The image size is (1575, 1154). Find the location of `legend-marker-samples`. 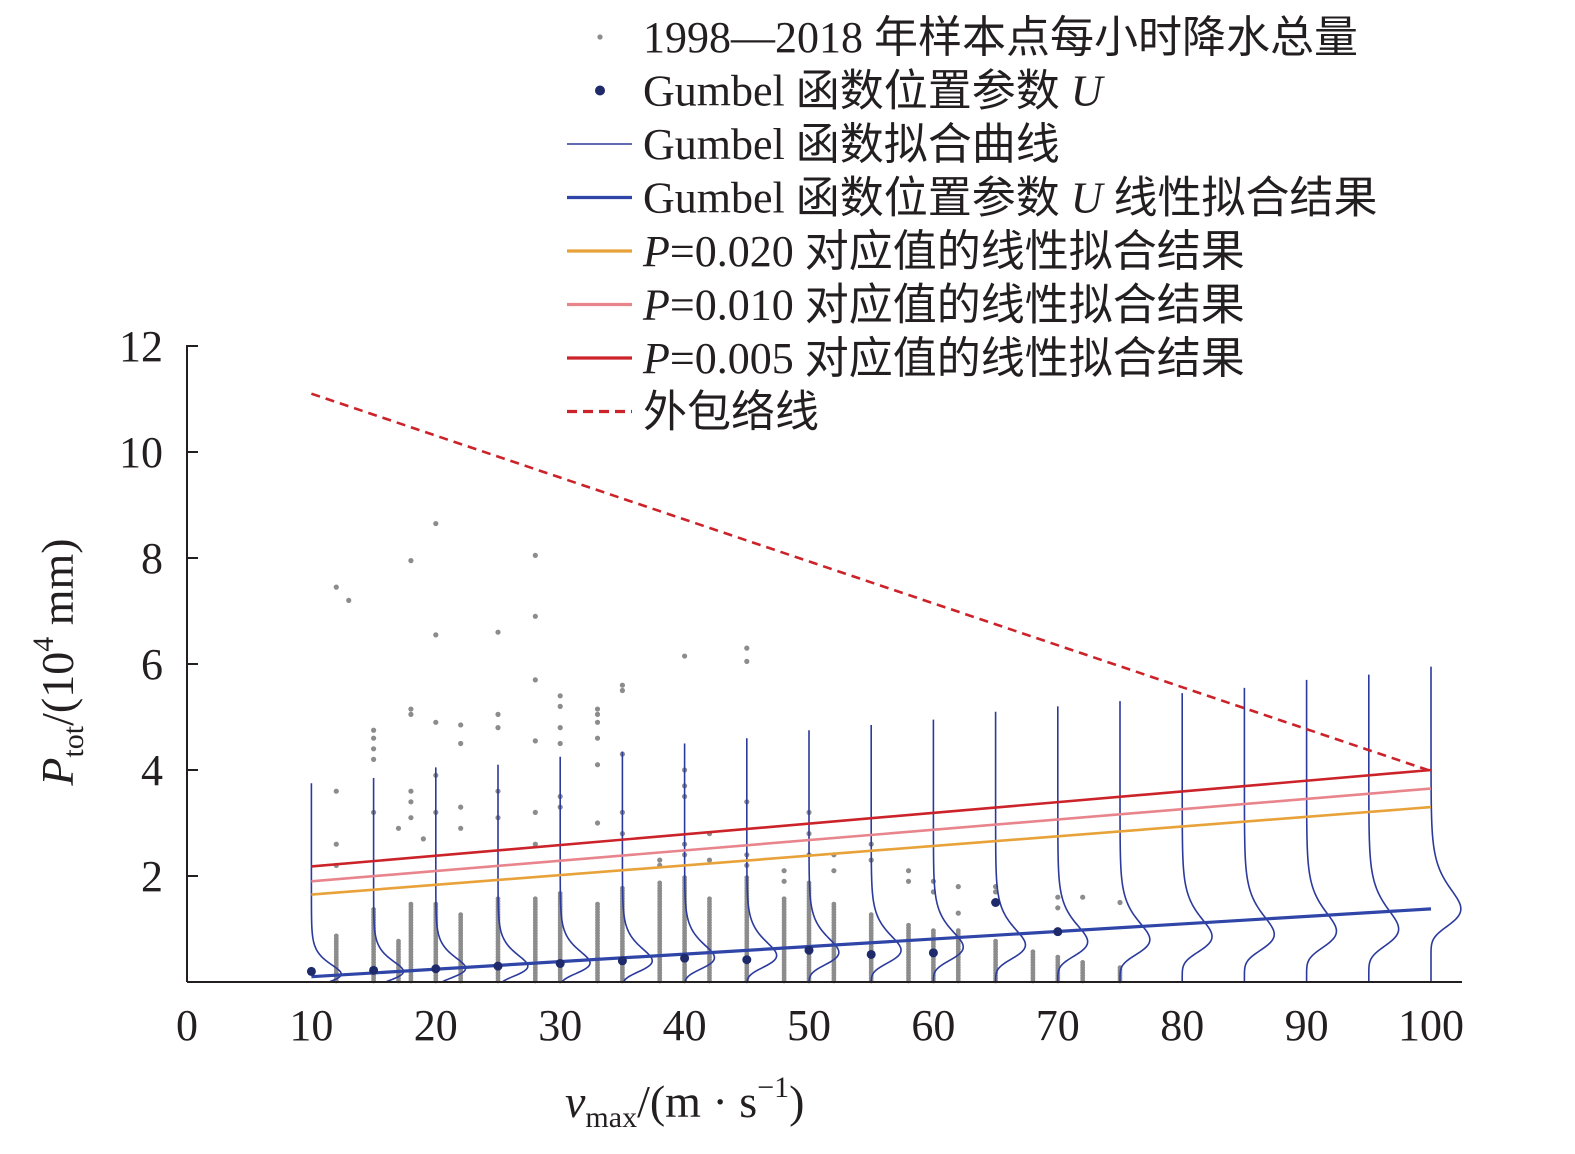

legend-marker-samples is located at coordinates (600, 37).